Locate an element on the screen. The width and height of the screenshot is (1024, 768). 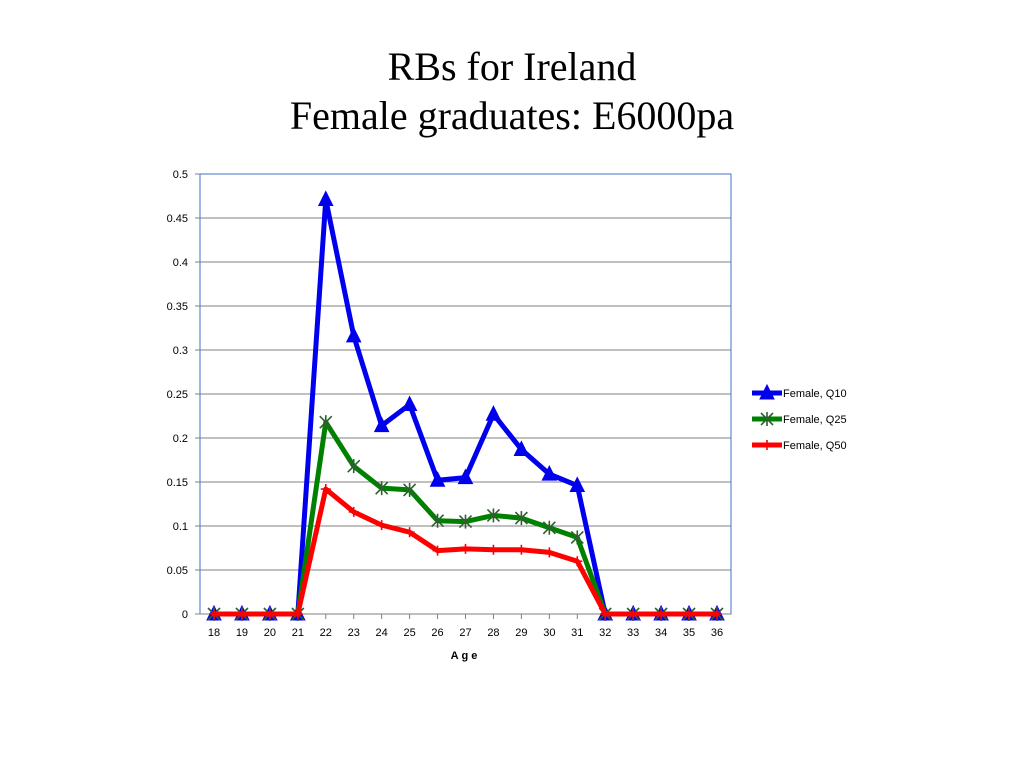
x-tick-label: 18 is located at coordinates (214, 633).